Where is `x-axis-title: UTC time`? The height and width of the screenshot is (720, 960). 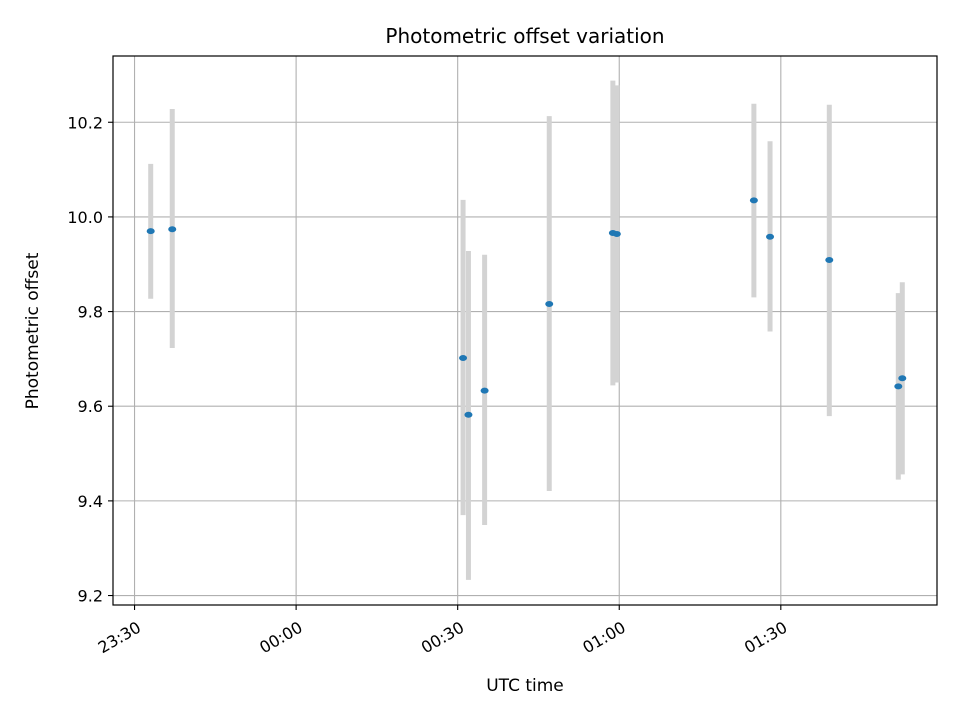 x-axis-title: UTC time is located at coordinates (525, 686).